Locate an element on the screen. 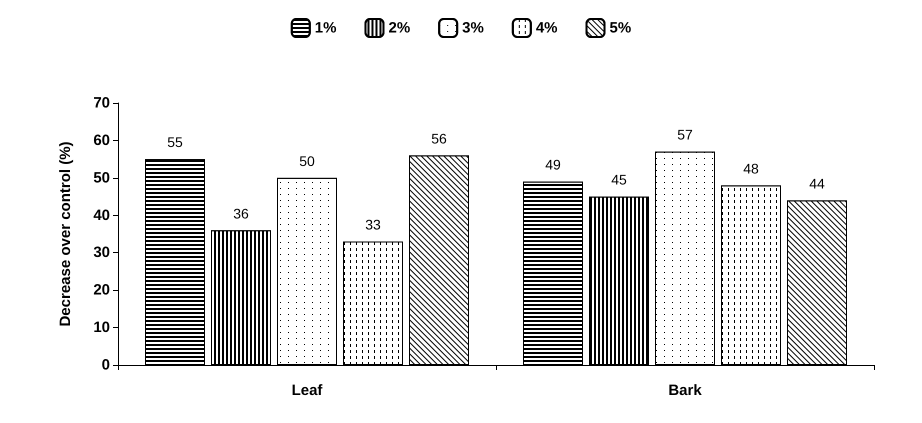 The width and height of the screenshot is (922, 423). y-tick-label: 50 is located at coordinates (101, 177).